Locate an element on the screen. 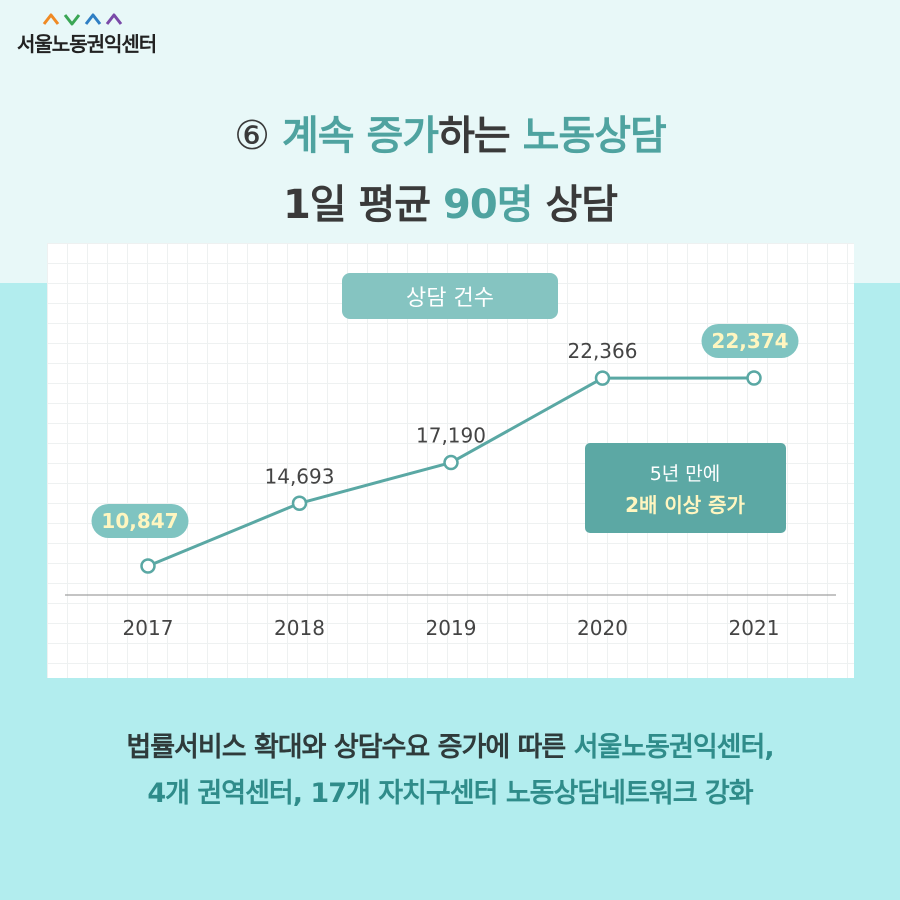 The height and width of the screenshot is (900, 900). x-tick-label: 2017 is located at coordinates (148, 628).